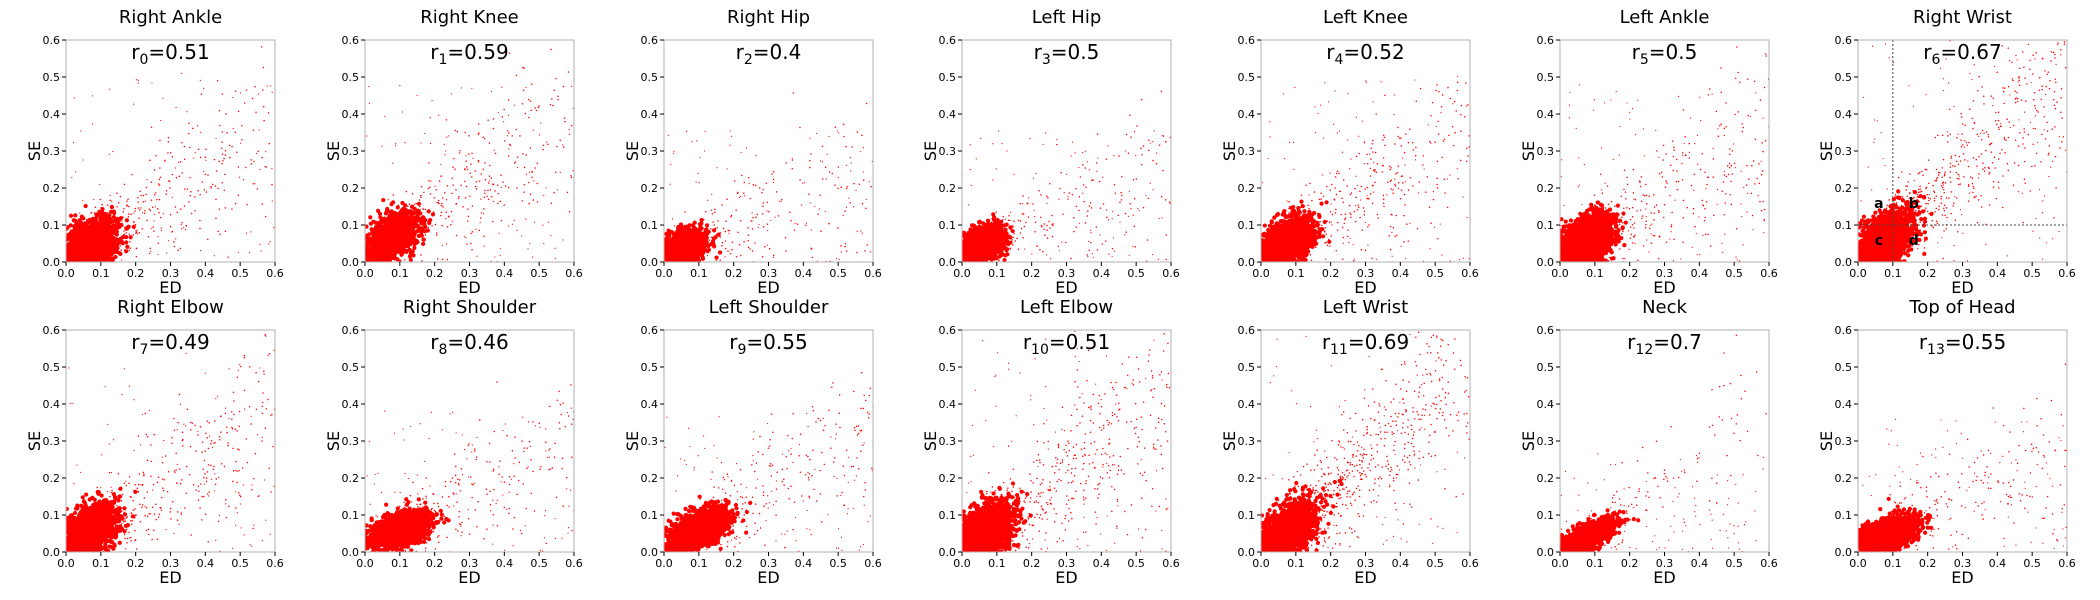  Describe the element at coordinates (52, 225) in the screenshot. I see `y-tick-label: 0.1` at that location.